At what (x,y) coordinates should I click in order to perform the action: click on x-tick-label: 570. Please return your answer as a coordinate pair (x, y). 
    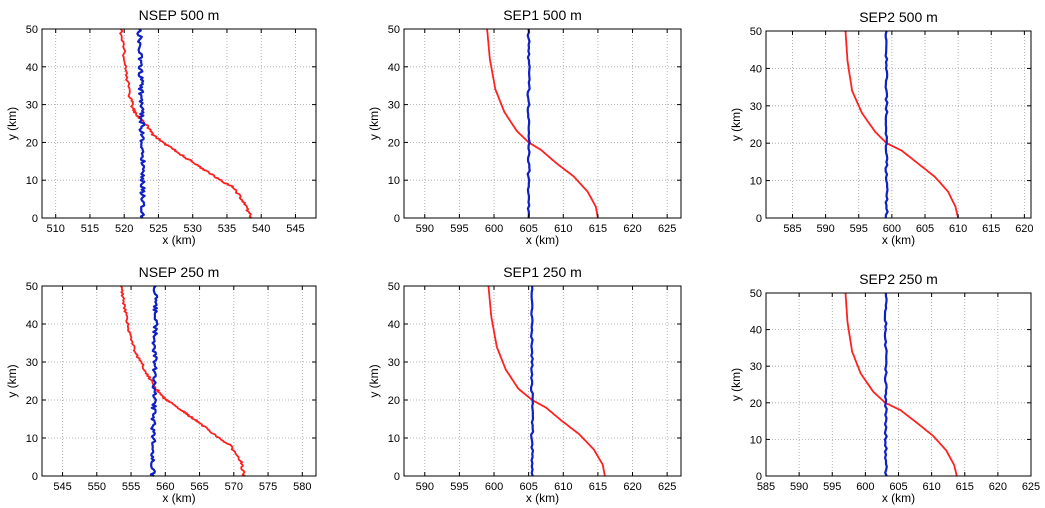
    Looking at the image, I should click on (234, 487).